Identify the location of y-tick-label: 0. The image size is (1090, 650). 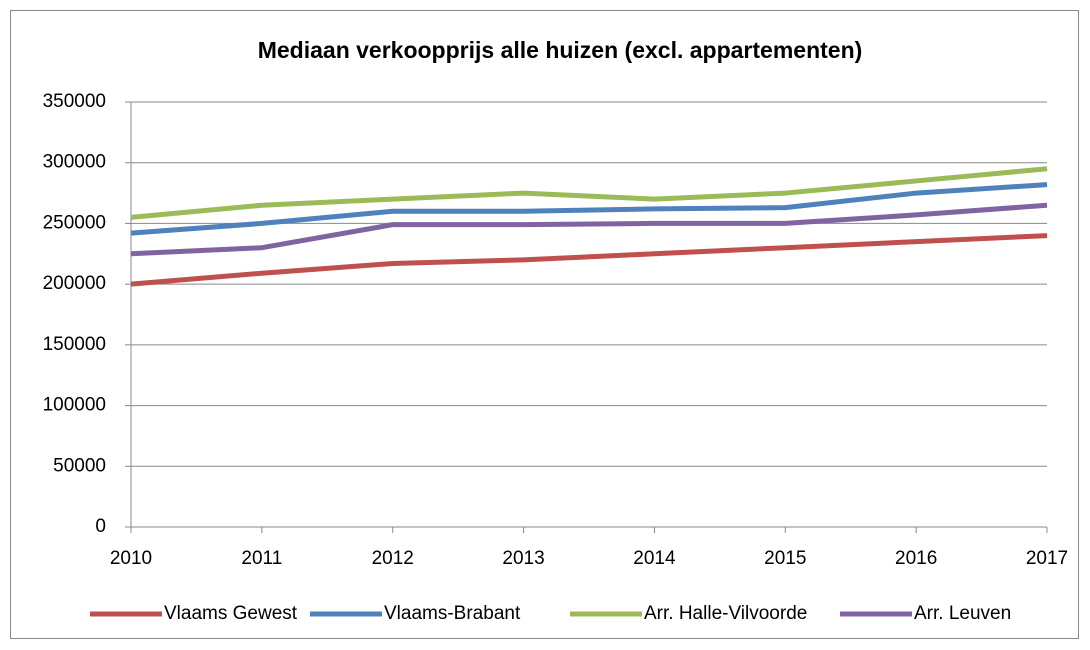
(100, 526).